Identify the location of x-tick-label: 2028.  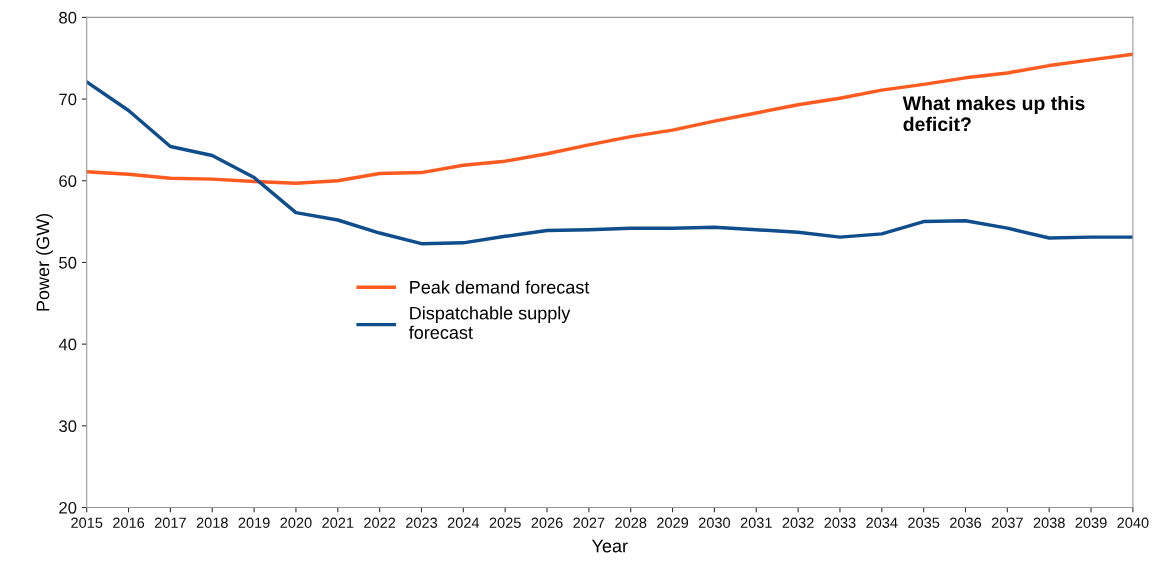
(631, 522).